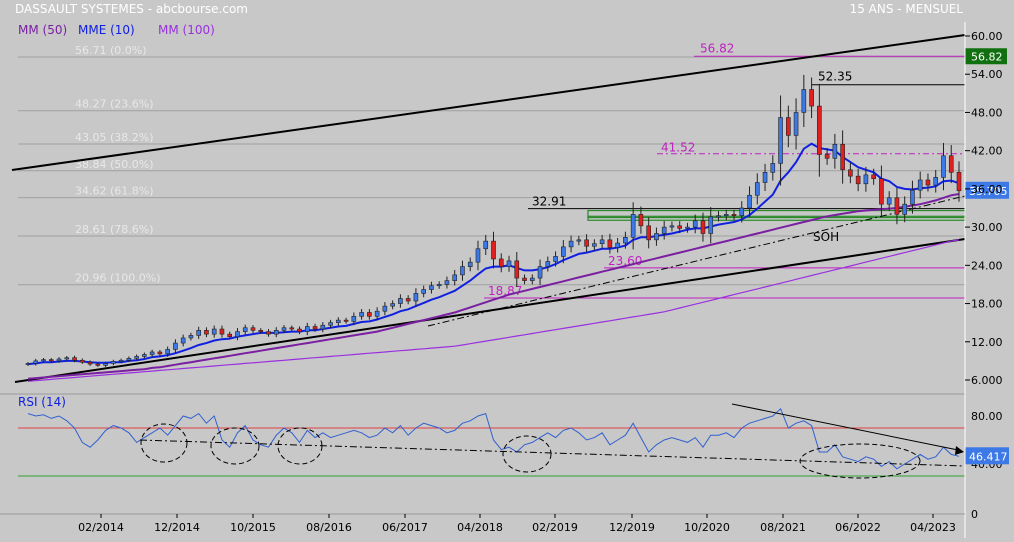 The image size is (1014, 542). I want to click on rsi-current-tag-box, so click(987, 456).